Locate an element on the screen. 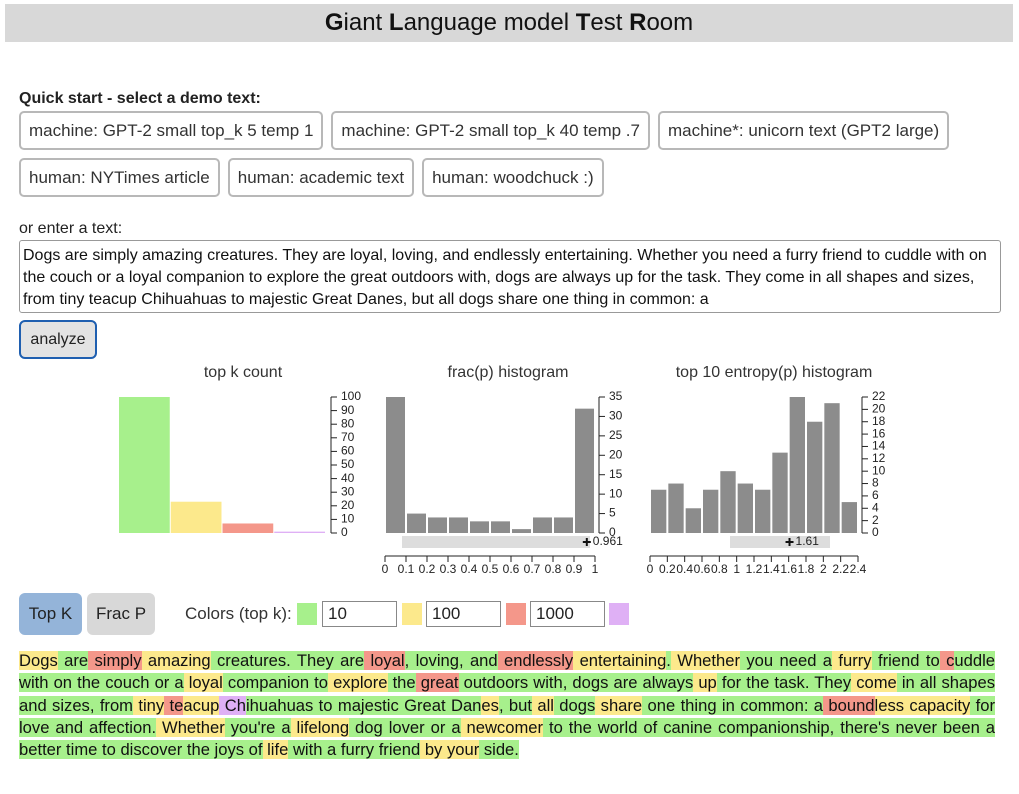 Image resolution: width=1019 pixels, height=794 pixels. token: bound is located at coordinates (849, 705).